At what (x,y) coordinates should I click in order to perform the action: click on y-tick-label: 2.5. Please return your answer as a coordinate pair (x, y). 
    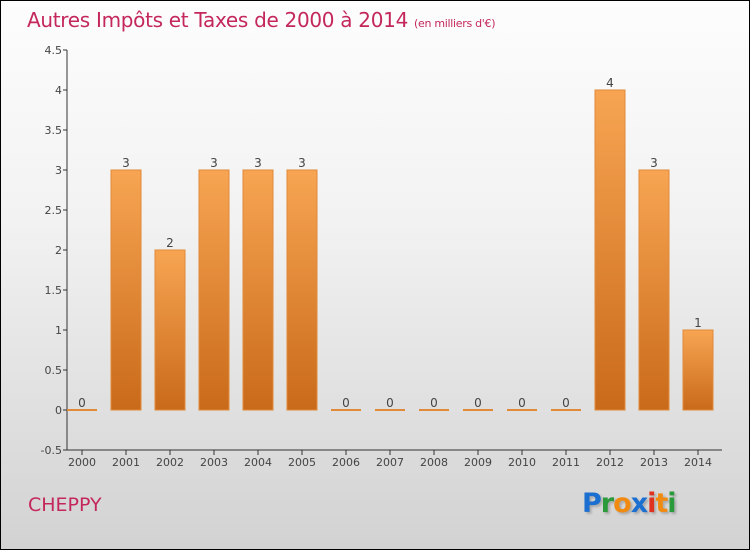
    Looking at the image, I should click on (54, 210).